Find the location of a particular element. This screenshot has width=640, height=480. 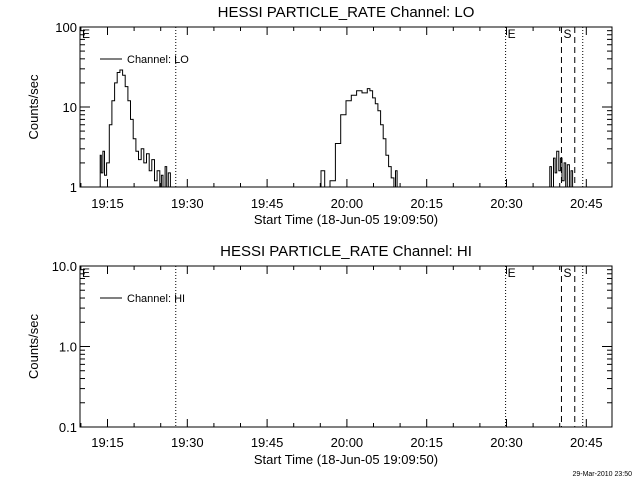

y-tick-label: 1.0 is located at coordinates (68, 347).